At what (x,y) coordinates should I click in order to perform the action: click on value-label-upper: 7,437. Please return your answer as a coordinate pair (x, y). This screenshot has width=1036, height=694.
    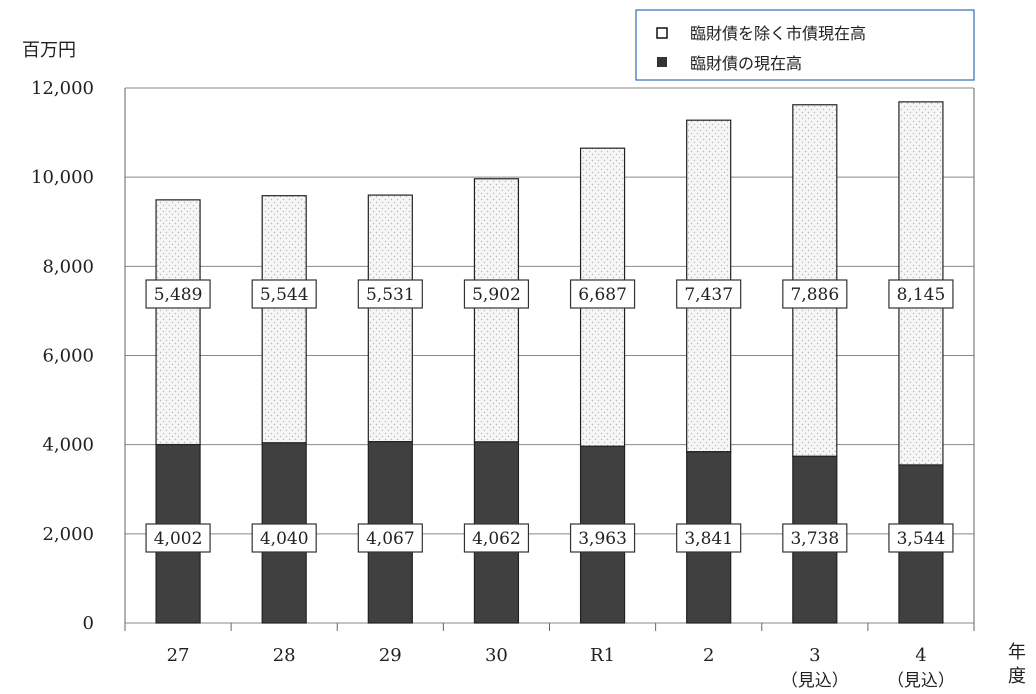
    Looking at the image, I should click on (708, 295).